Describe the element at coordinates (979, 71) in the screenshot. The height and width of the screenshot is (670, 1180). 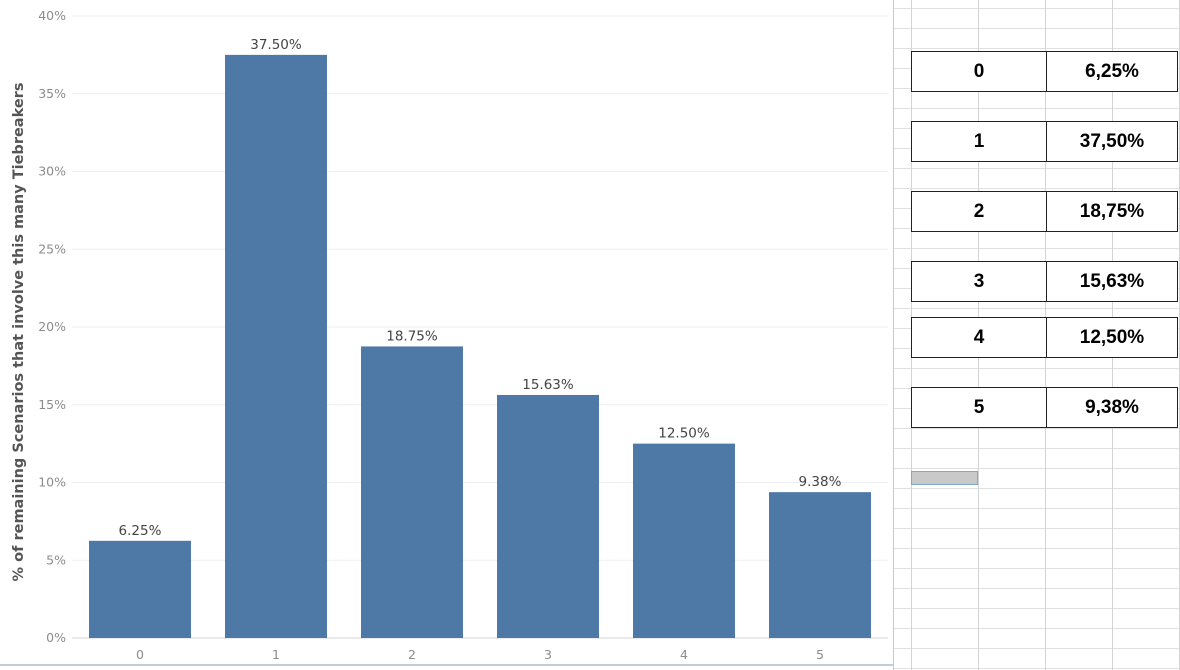
I see `table-cell-key: 0` at that location.